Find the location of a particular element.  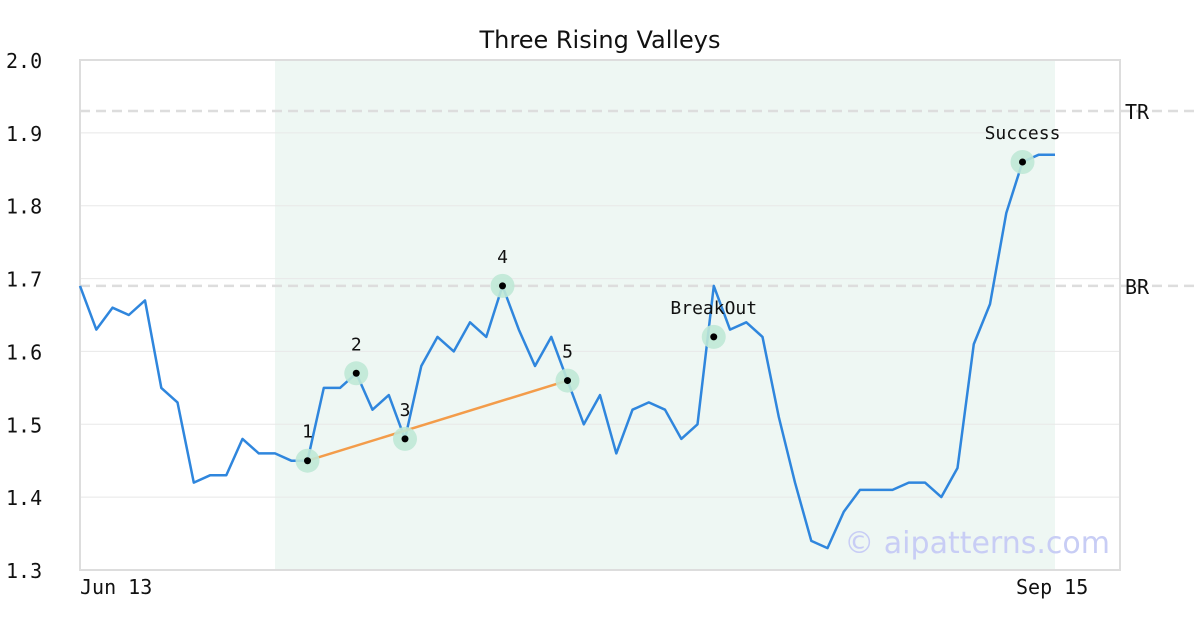

y-tick-label: 1.8 is located at coordinates (24, 207).